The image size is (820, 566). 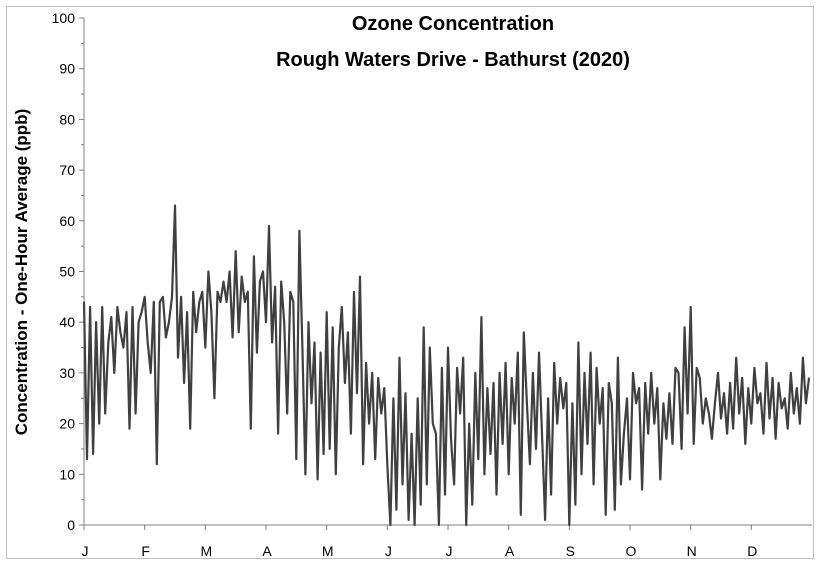 I want to click on chart-title: Ozone Concentration, so click(x=453, y=24).